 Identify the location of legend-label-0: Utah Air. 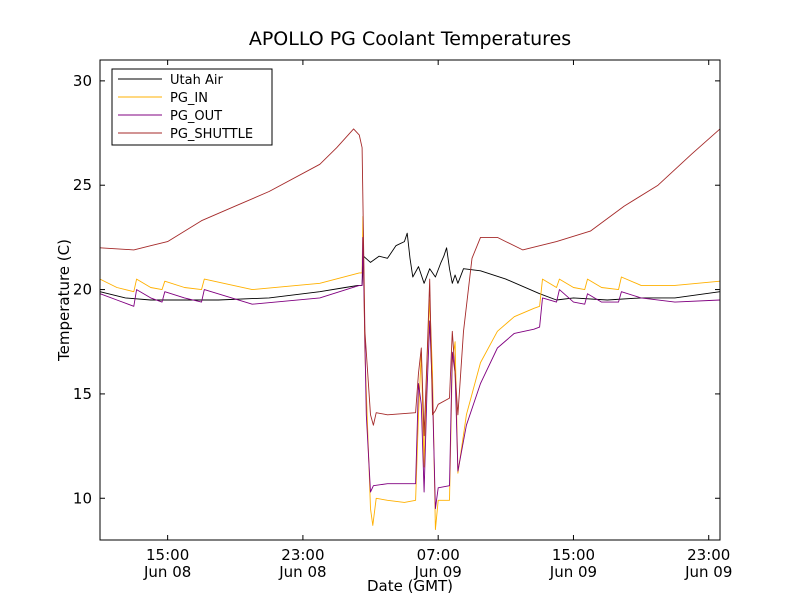
(196, 80).